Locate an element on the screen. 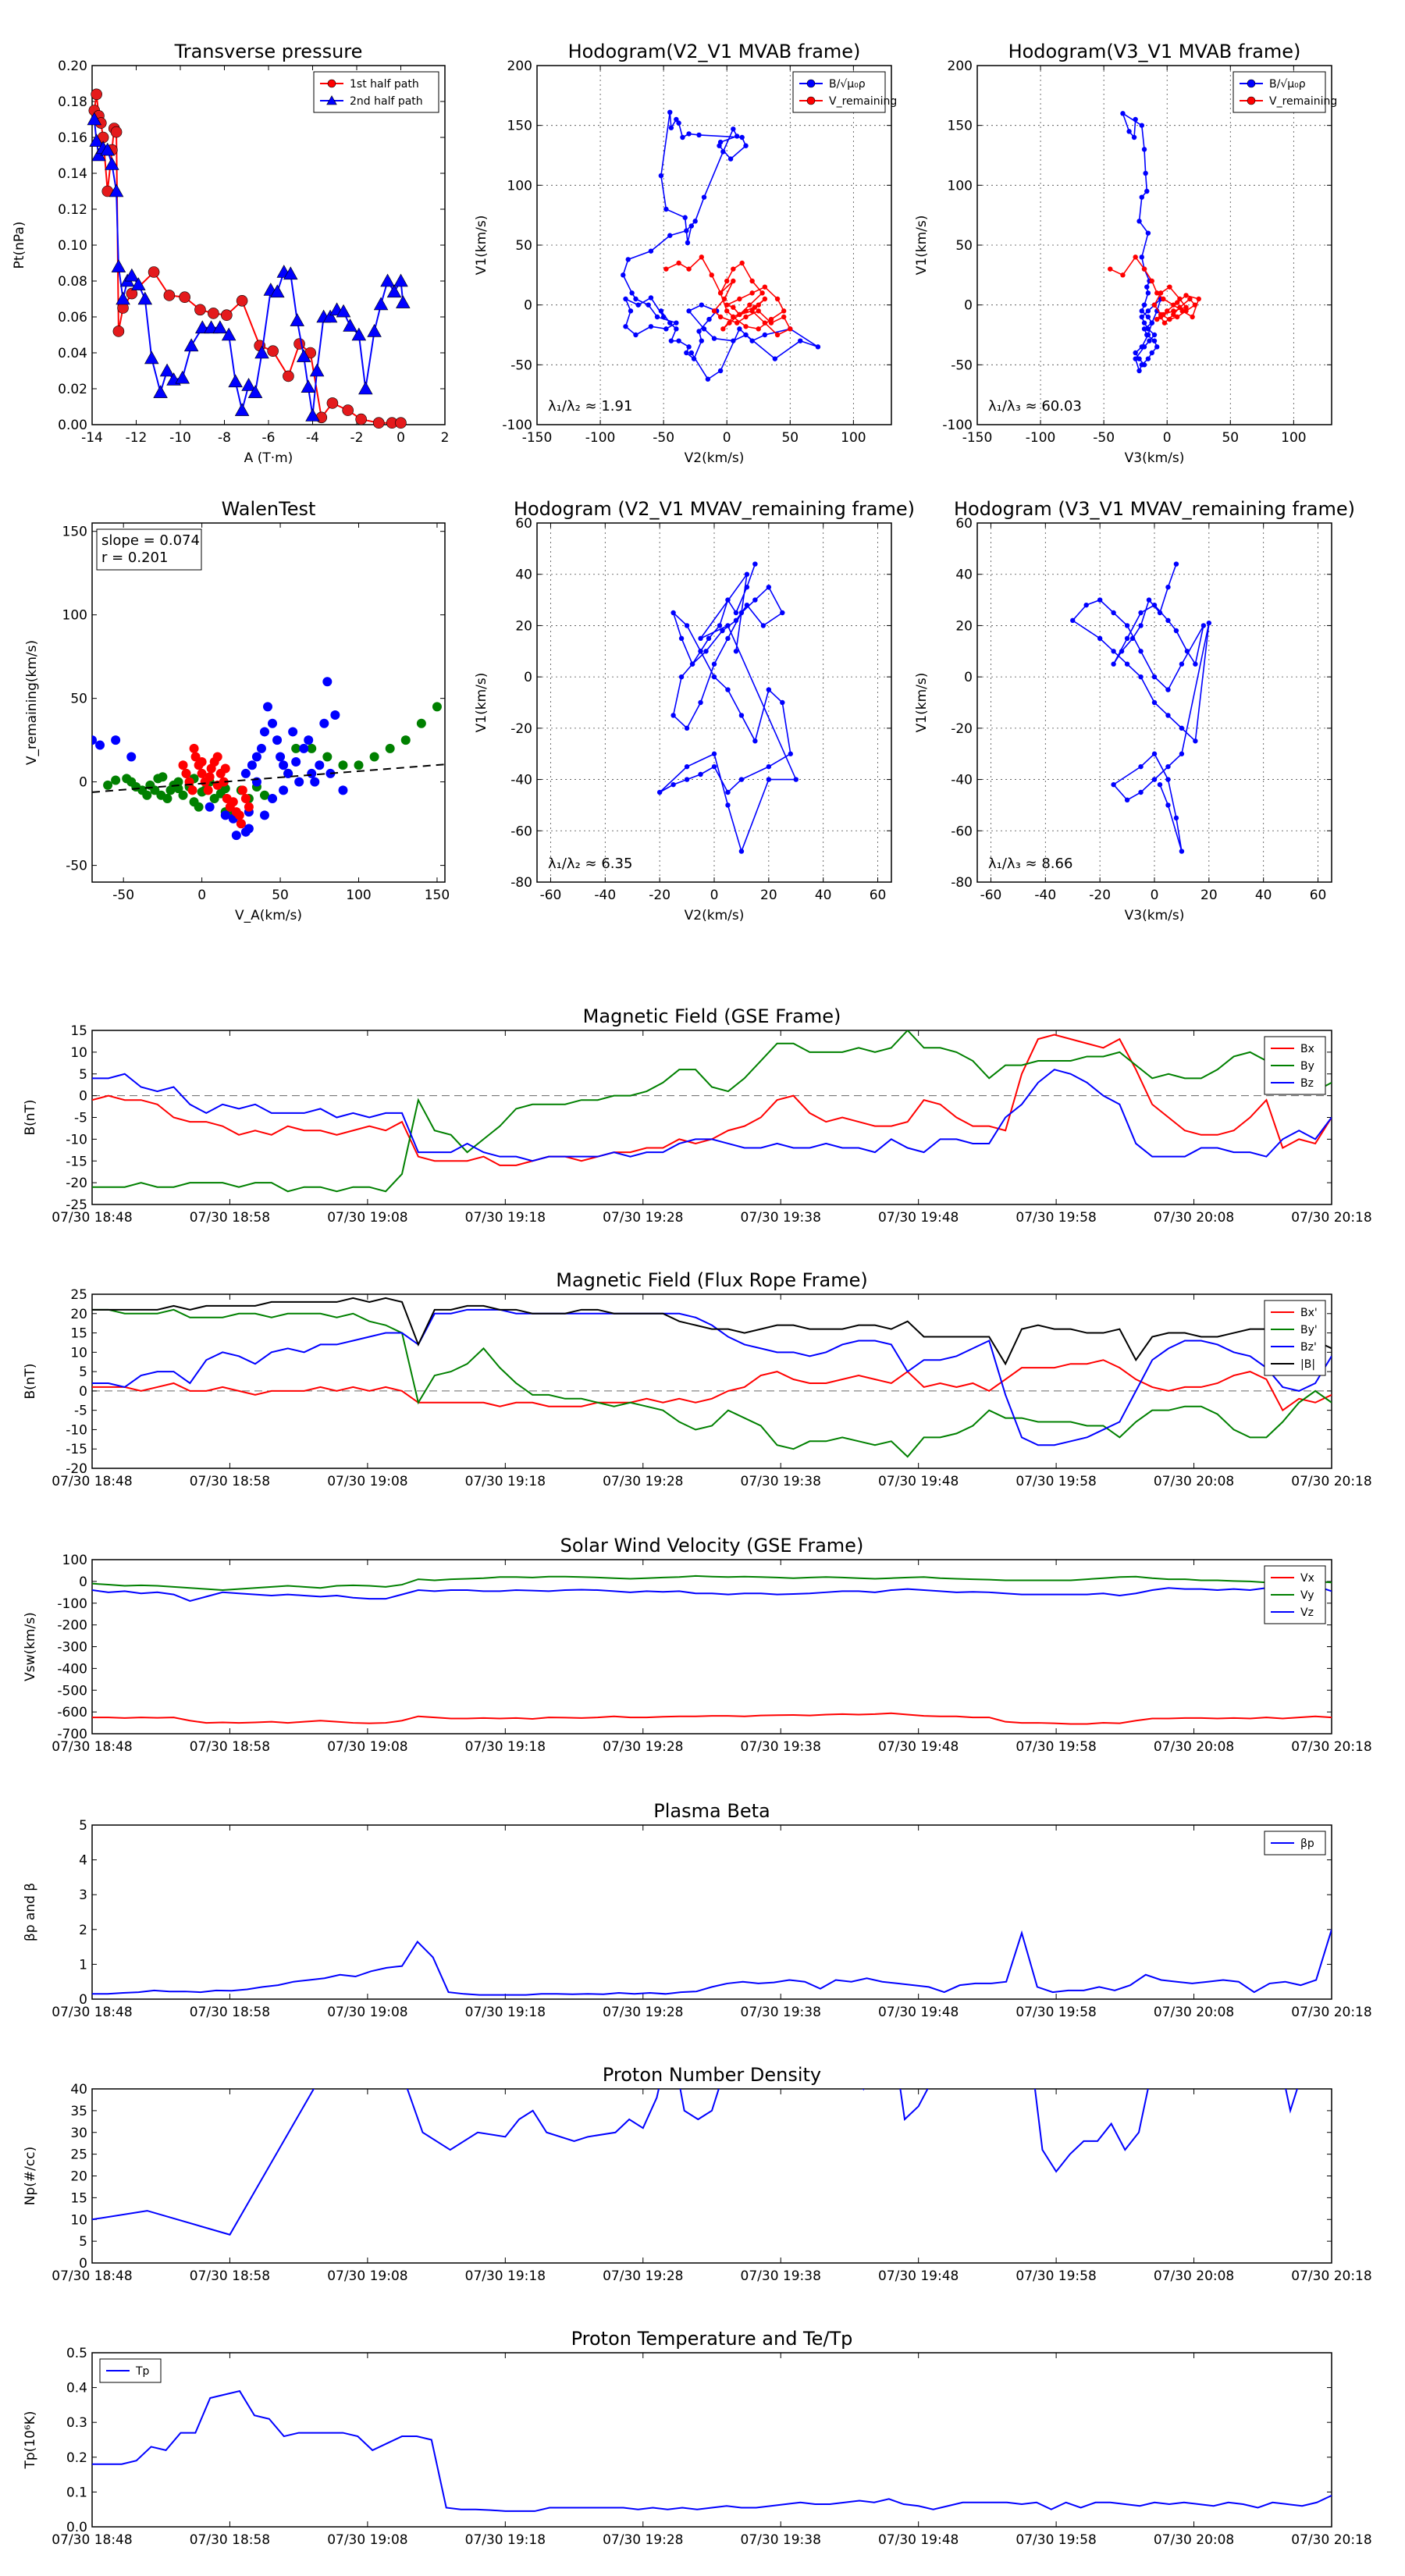  legend-label: By is located at coordinates (1307, 1066).